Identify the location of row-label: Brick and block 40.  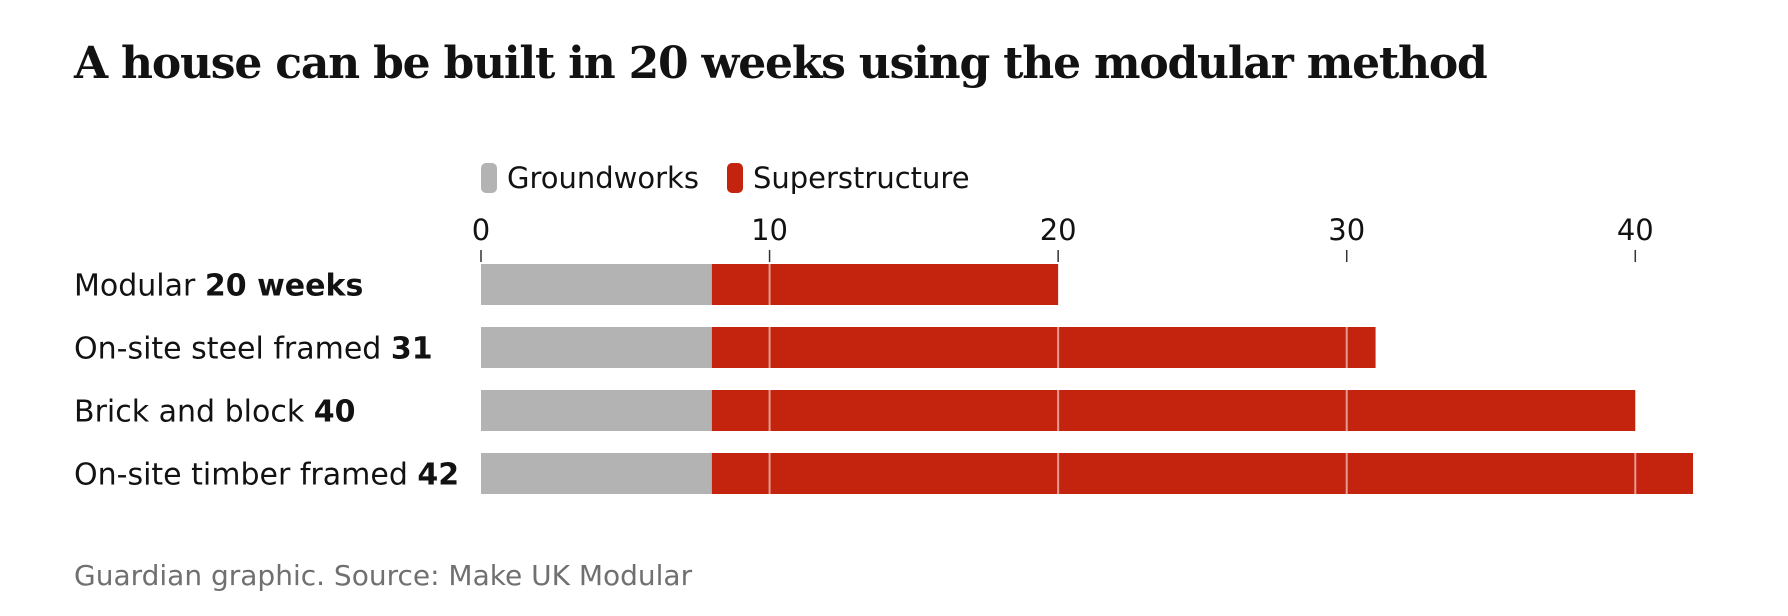
(215, 412).